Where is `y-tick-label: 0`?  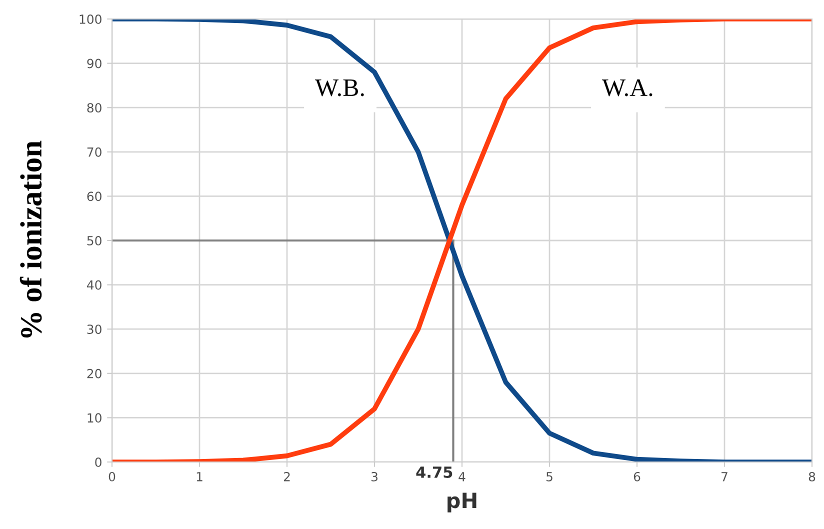
y-tick-label: 0 is located at coordinates (98, 462).